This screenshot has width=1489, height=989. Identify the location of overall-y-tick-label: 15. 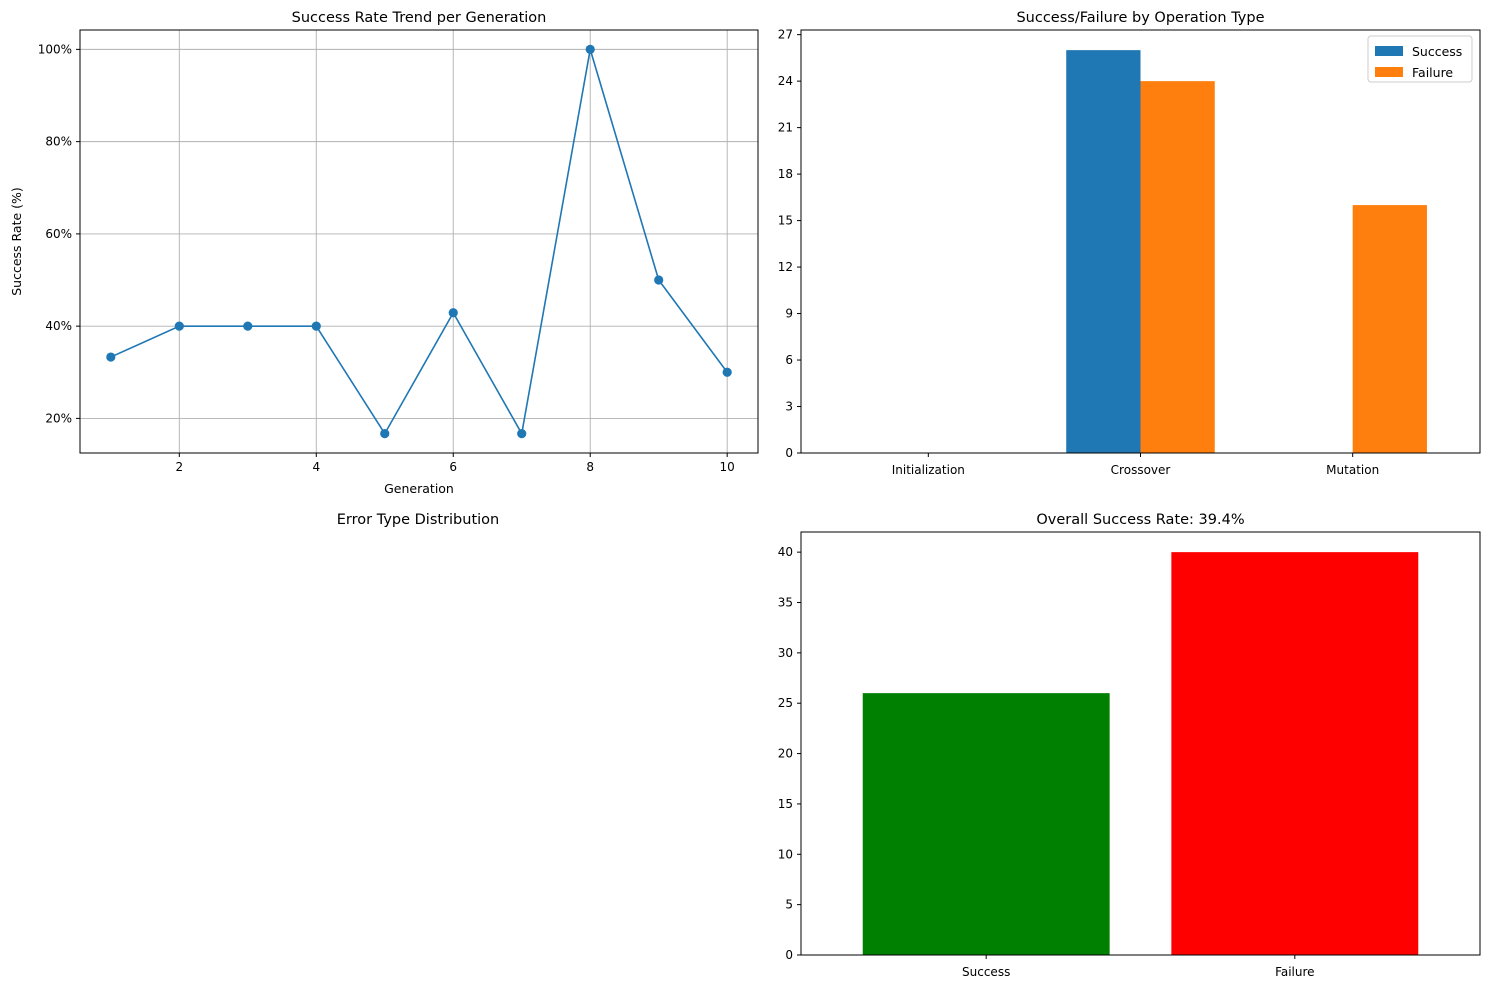
(785, 804).